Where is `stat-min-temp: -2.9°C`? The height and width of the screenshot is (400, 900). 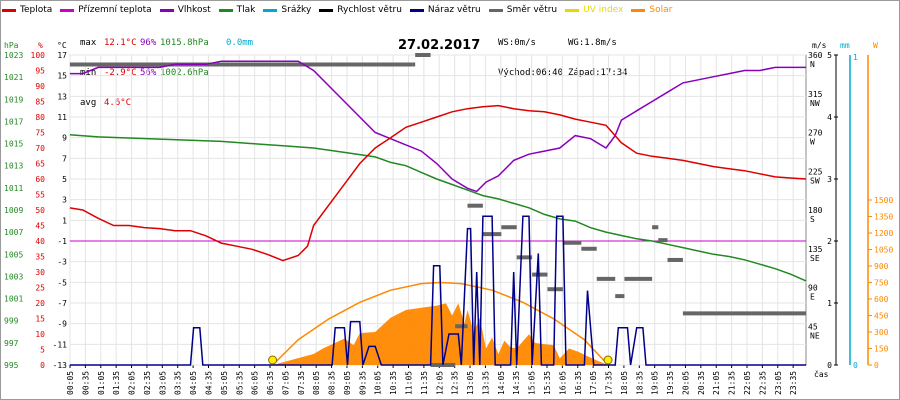
stat-min-temp: -2.9°C is located at coordinates (120, 73).